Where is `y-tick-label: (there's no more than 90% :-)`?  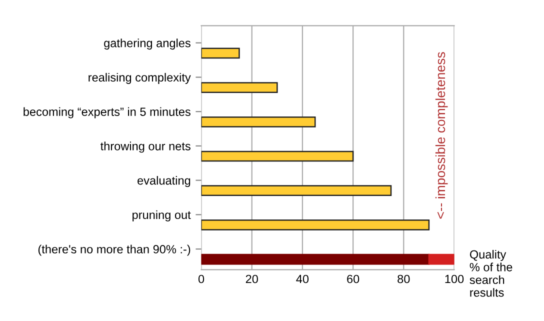 y-tick-label: (there's no more than 90% :-) is located at coordinates (114, 250).